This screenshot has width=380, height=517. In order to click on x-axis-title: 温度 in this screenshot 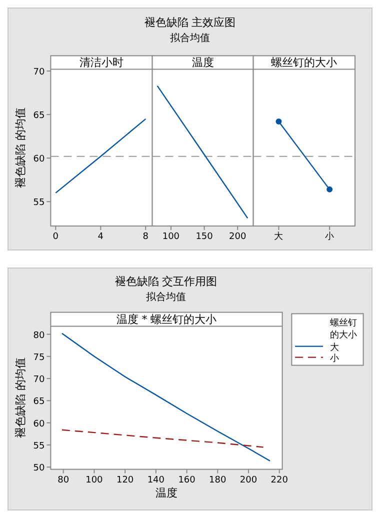, I will do `click(167, 493)`.